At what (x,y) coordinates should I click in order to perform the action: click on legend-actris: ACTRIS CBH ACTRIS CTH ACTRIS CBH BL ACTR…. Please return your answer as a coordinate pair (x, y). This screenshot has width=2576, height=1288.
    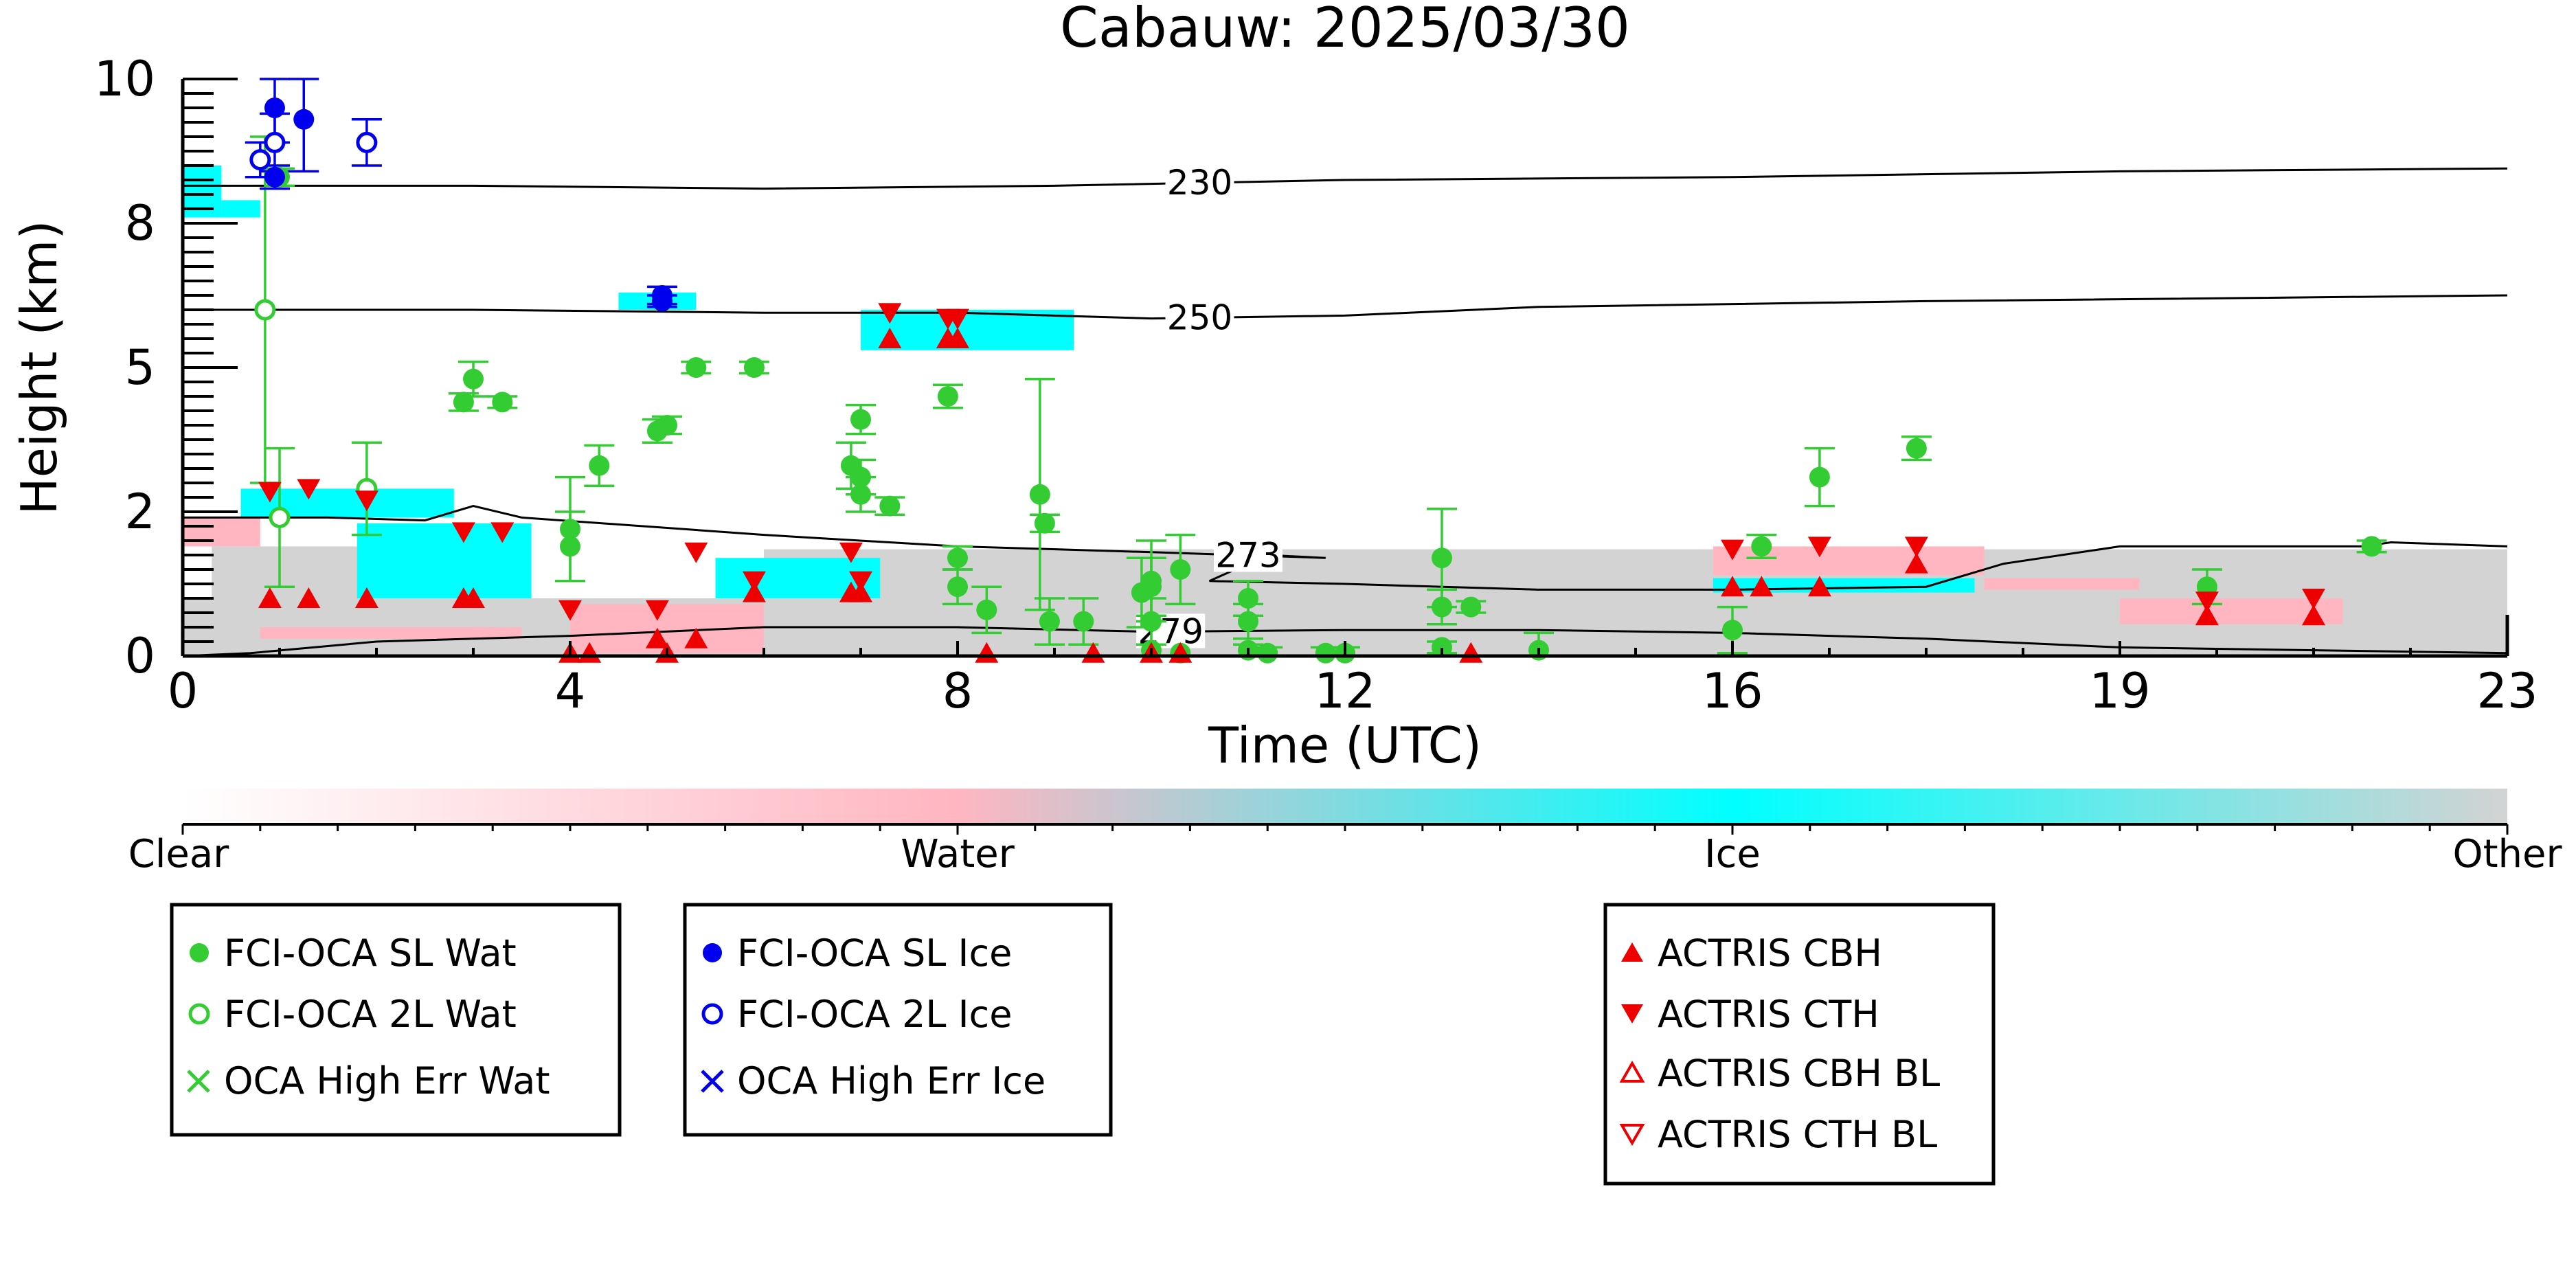
    Looking at the image, I should click on (1799, 1044).